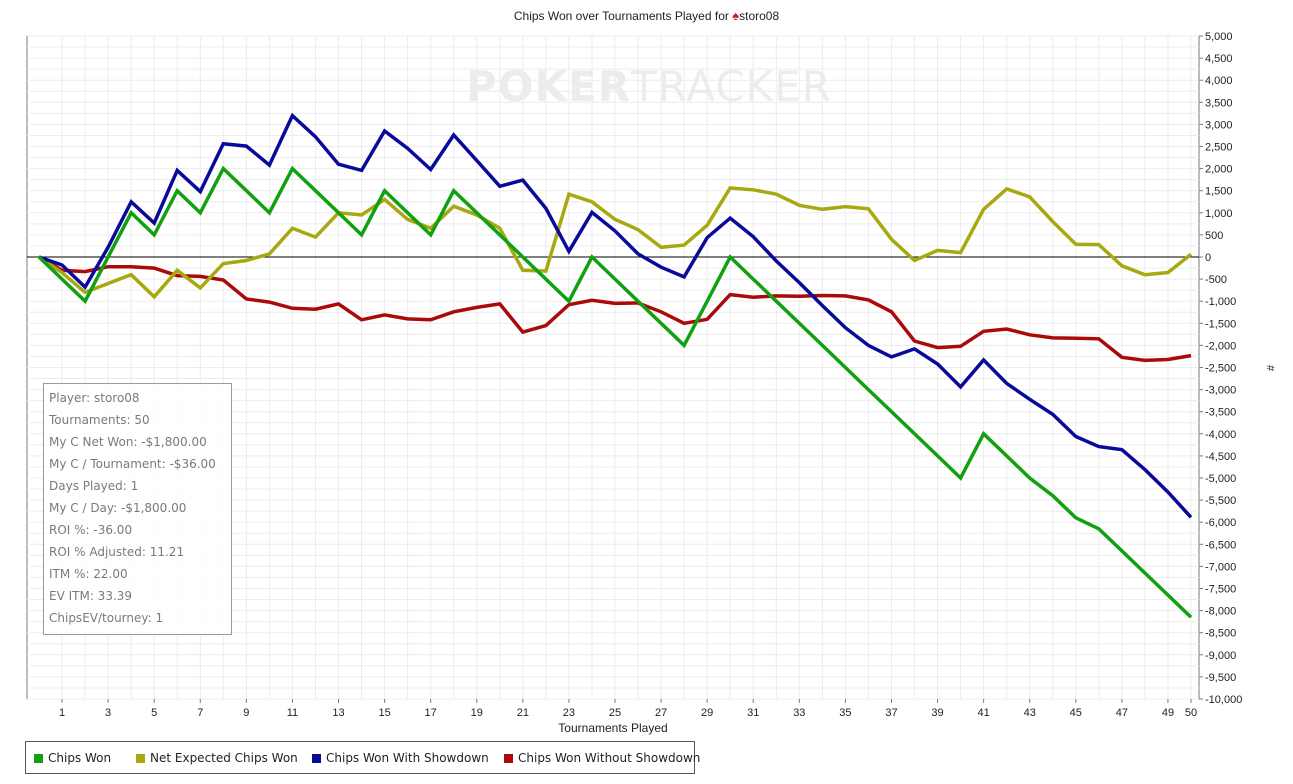 The width and height of the screenshot is (1293, 784). I want to click on y-tick-label: -6,000, so click(1220, 523).